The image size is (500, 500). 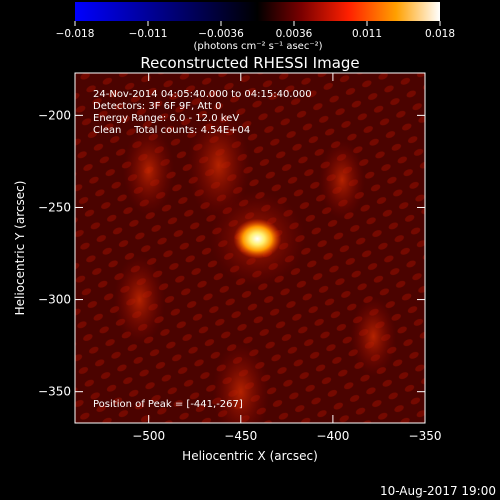 I want to click on x-tick-label: −350, so click(x=425, y=436).